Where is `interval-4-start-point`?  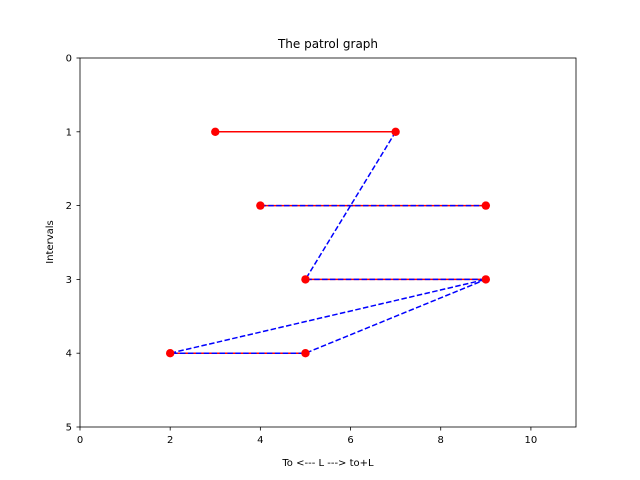 interval-4-start-point is located at coordinates (170, 353).